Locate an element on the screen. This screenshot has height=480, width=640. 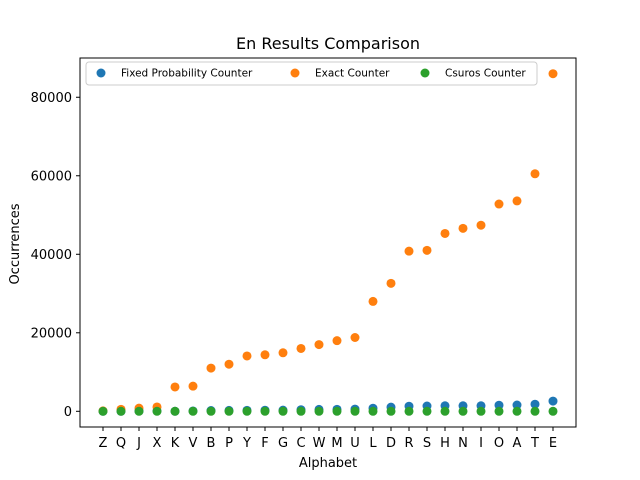
y-tick-label: 0 is located at coordinates (68, 412).